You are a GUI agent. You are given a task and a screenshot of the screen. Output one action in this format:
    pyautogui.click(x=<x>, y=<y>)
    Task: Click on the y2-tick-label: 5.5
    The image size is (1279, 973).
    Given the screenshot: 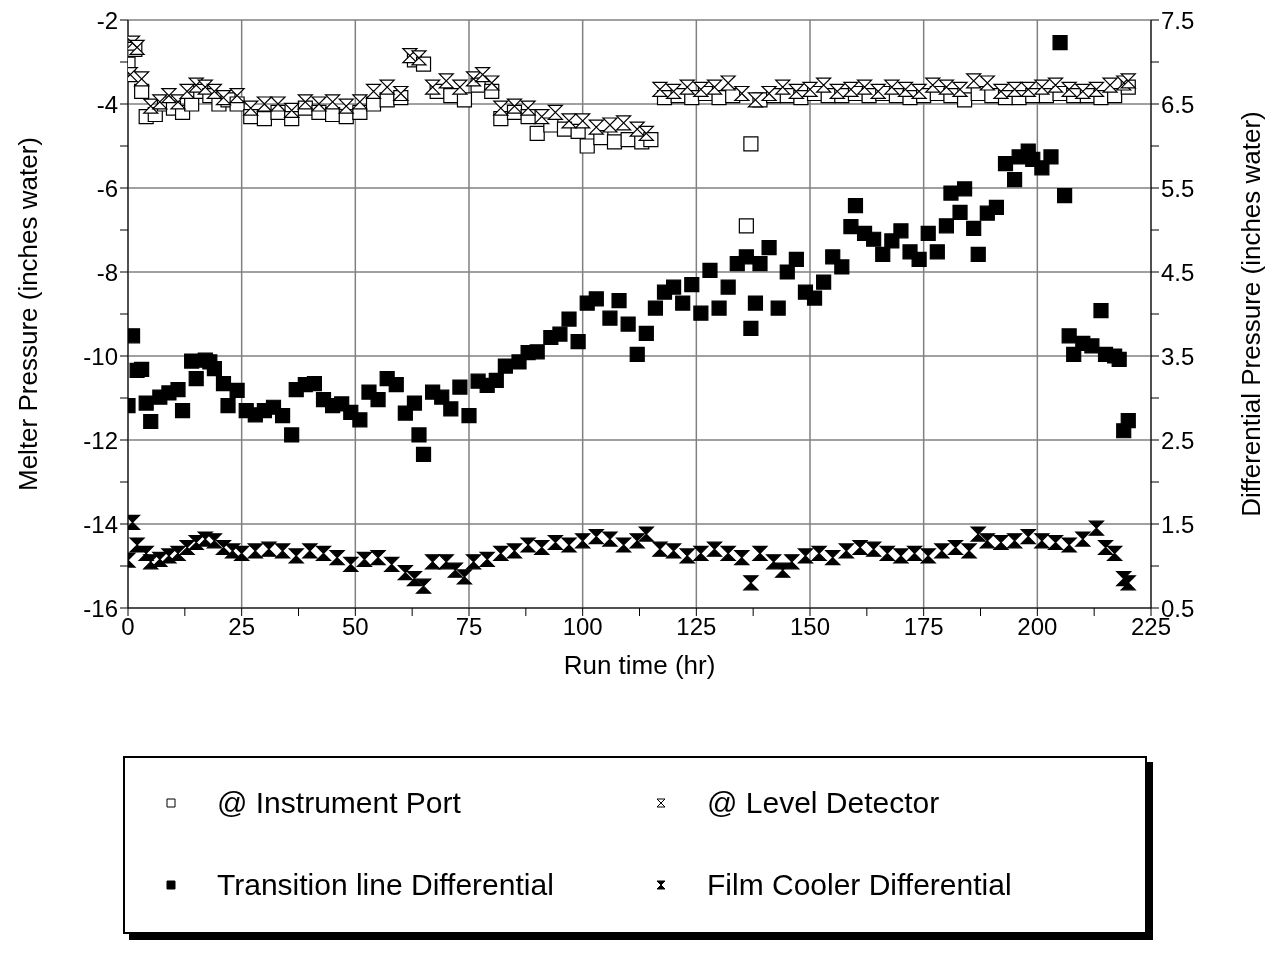 What is the action you would take?
    pyautogui.click(x=1178, y=188)
    